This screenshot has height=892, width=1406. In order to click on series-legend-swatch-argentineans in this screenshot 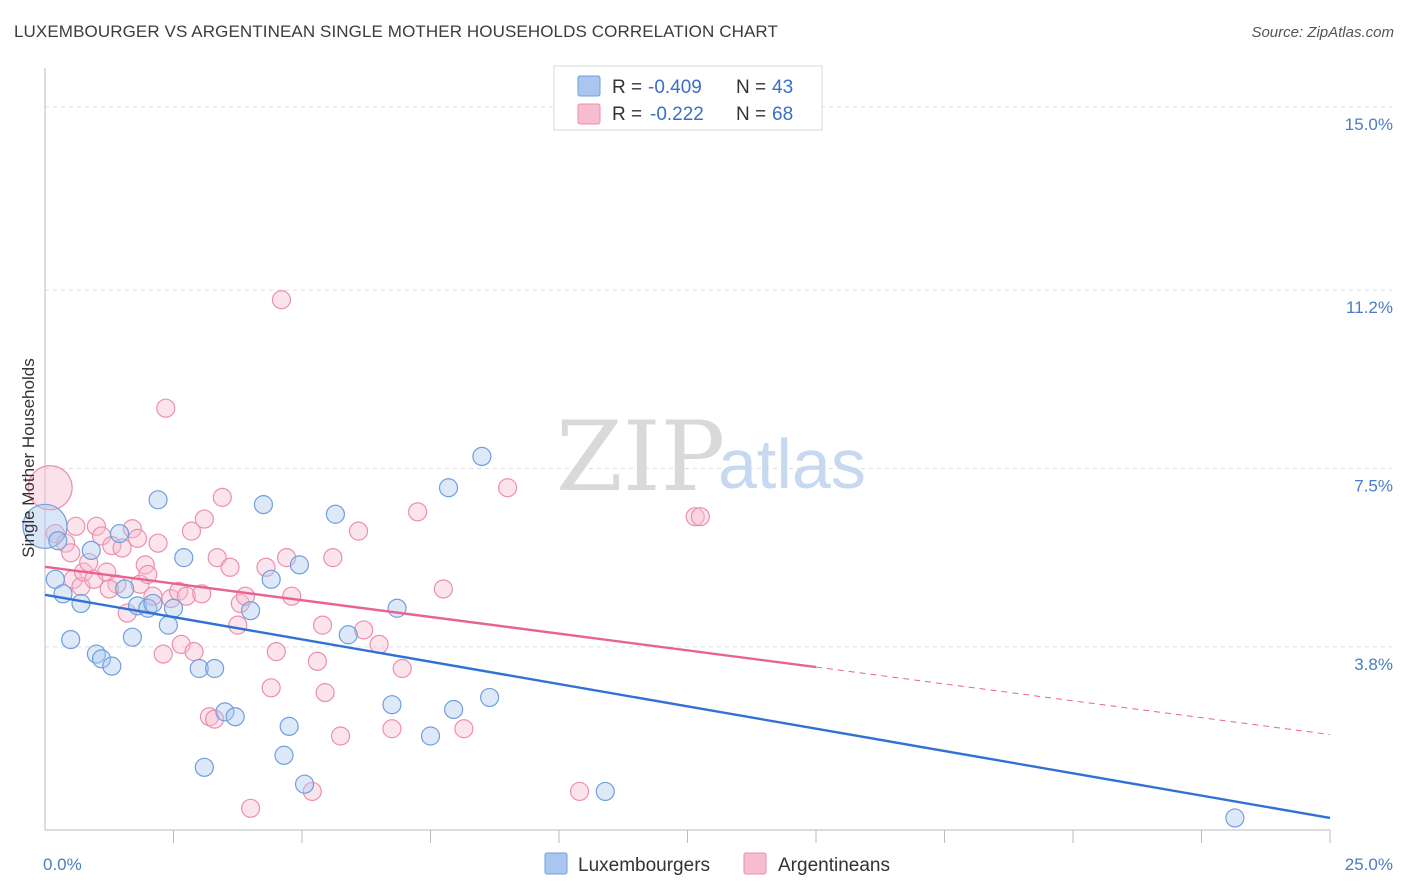, I will do `click(755, 863)`.